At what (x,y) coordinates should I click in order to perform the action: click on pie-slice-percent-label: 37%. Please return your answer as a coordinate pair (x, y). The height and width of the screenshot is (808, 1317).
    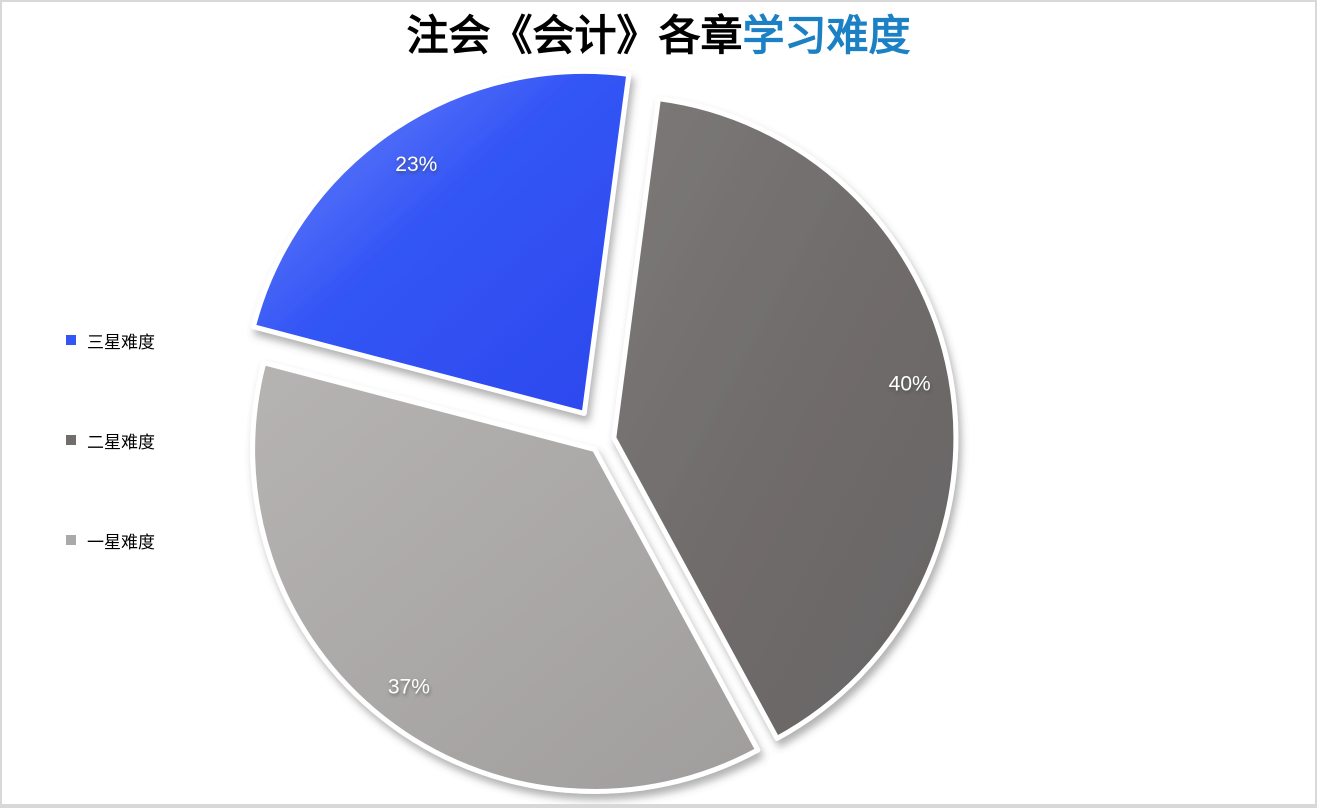
    Looking at the image, I should click on (409, 687).